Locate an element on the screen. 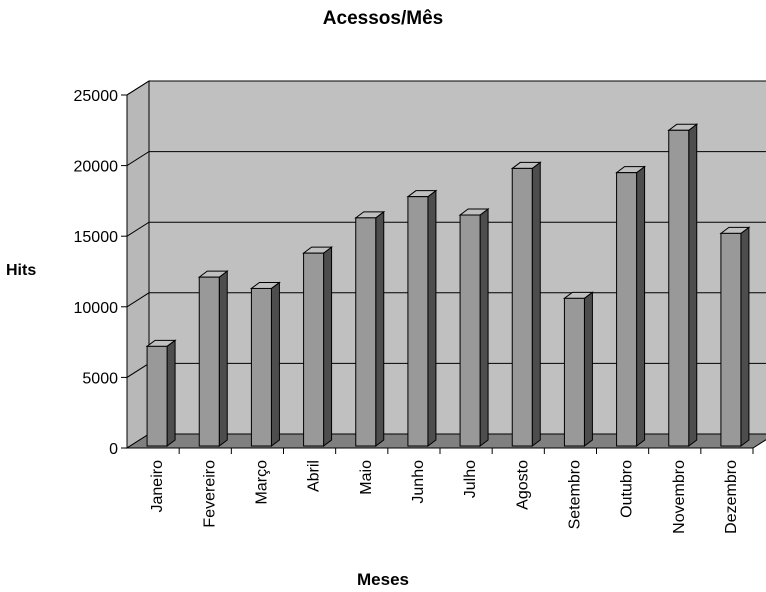  y-tick-label: 5000 is located at coordinates (100, 378).